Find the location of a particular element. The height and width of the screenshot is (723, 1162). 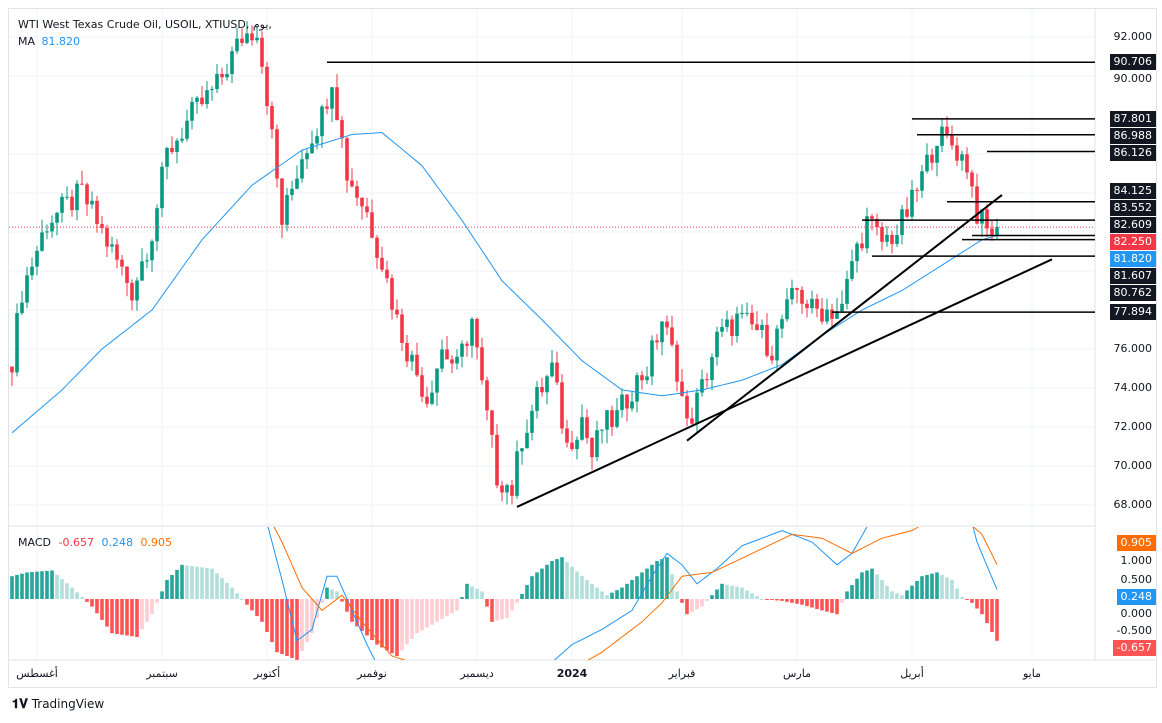

time-tick-label: مارس is located at coordinates (797, 673).